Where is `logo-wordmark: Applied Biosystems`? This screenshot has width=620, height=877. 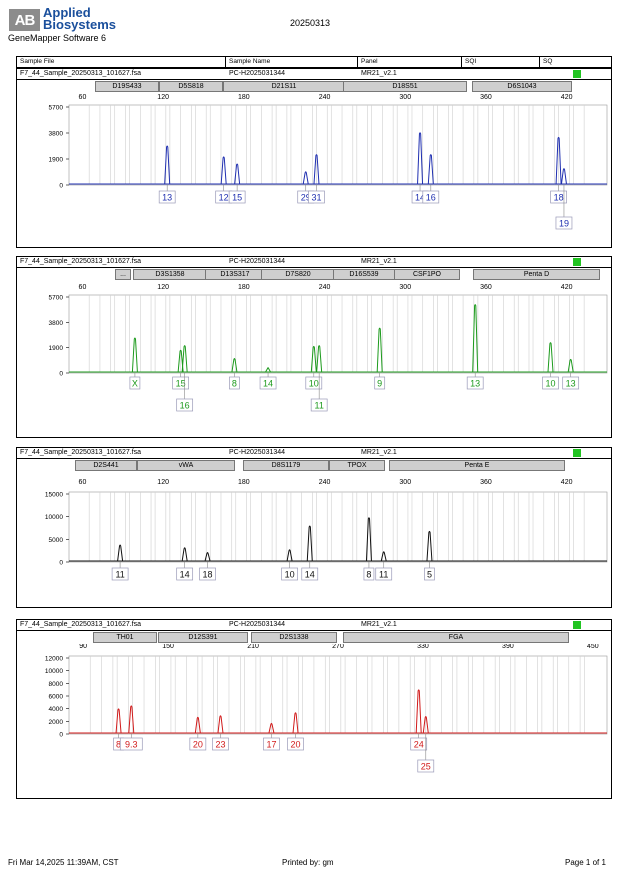 logo-wordmark: Applied Biosystems is located at coordinates (79, 18).